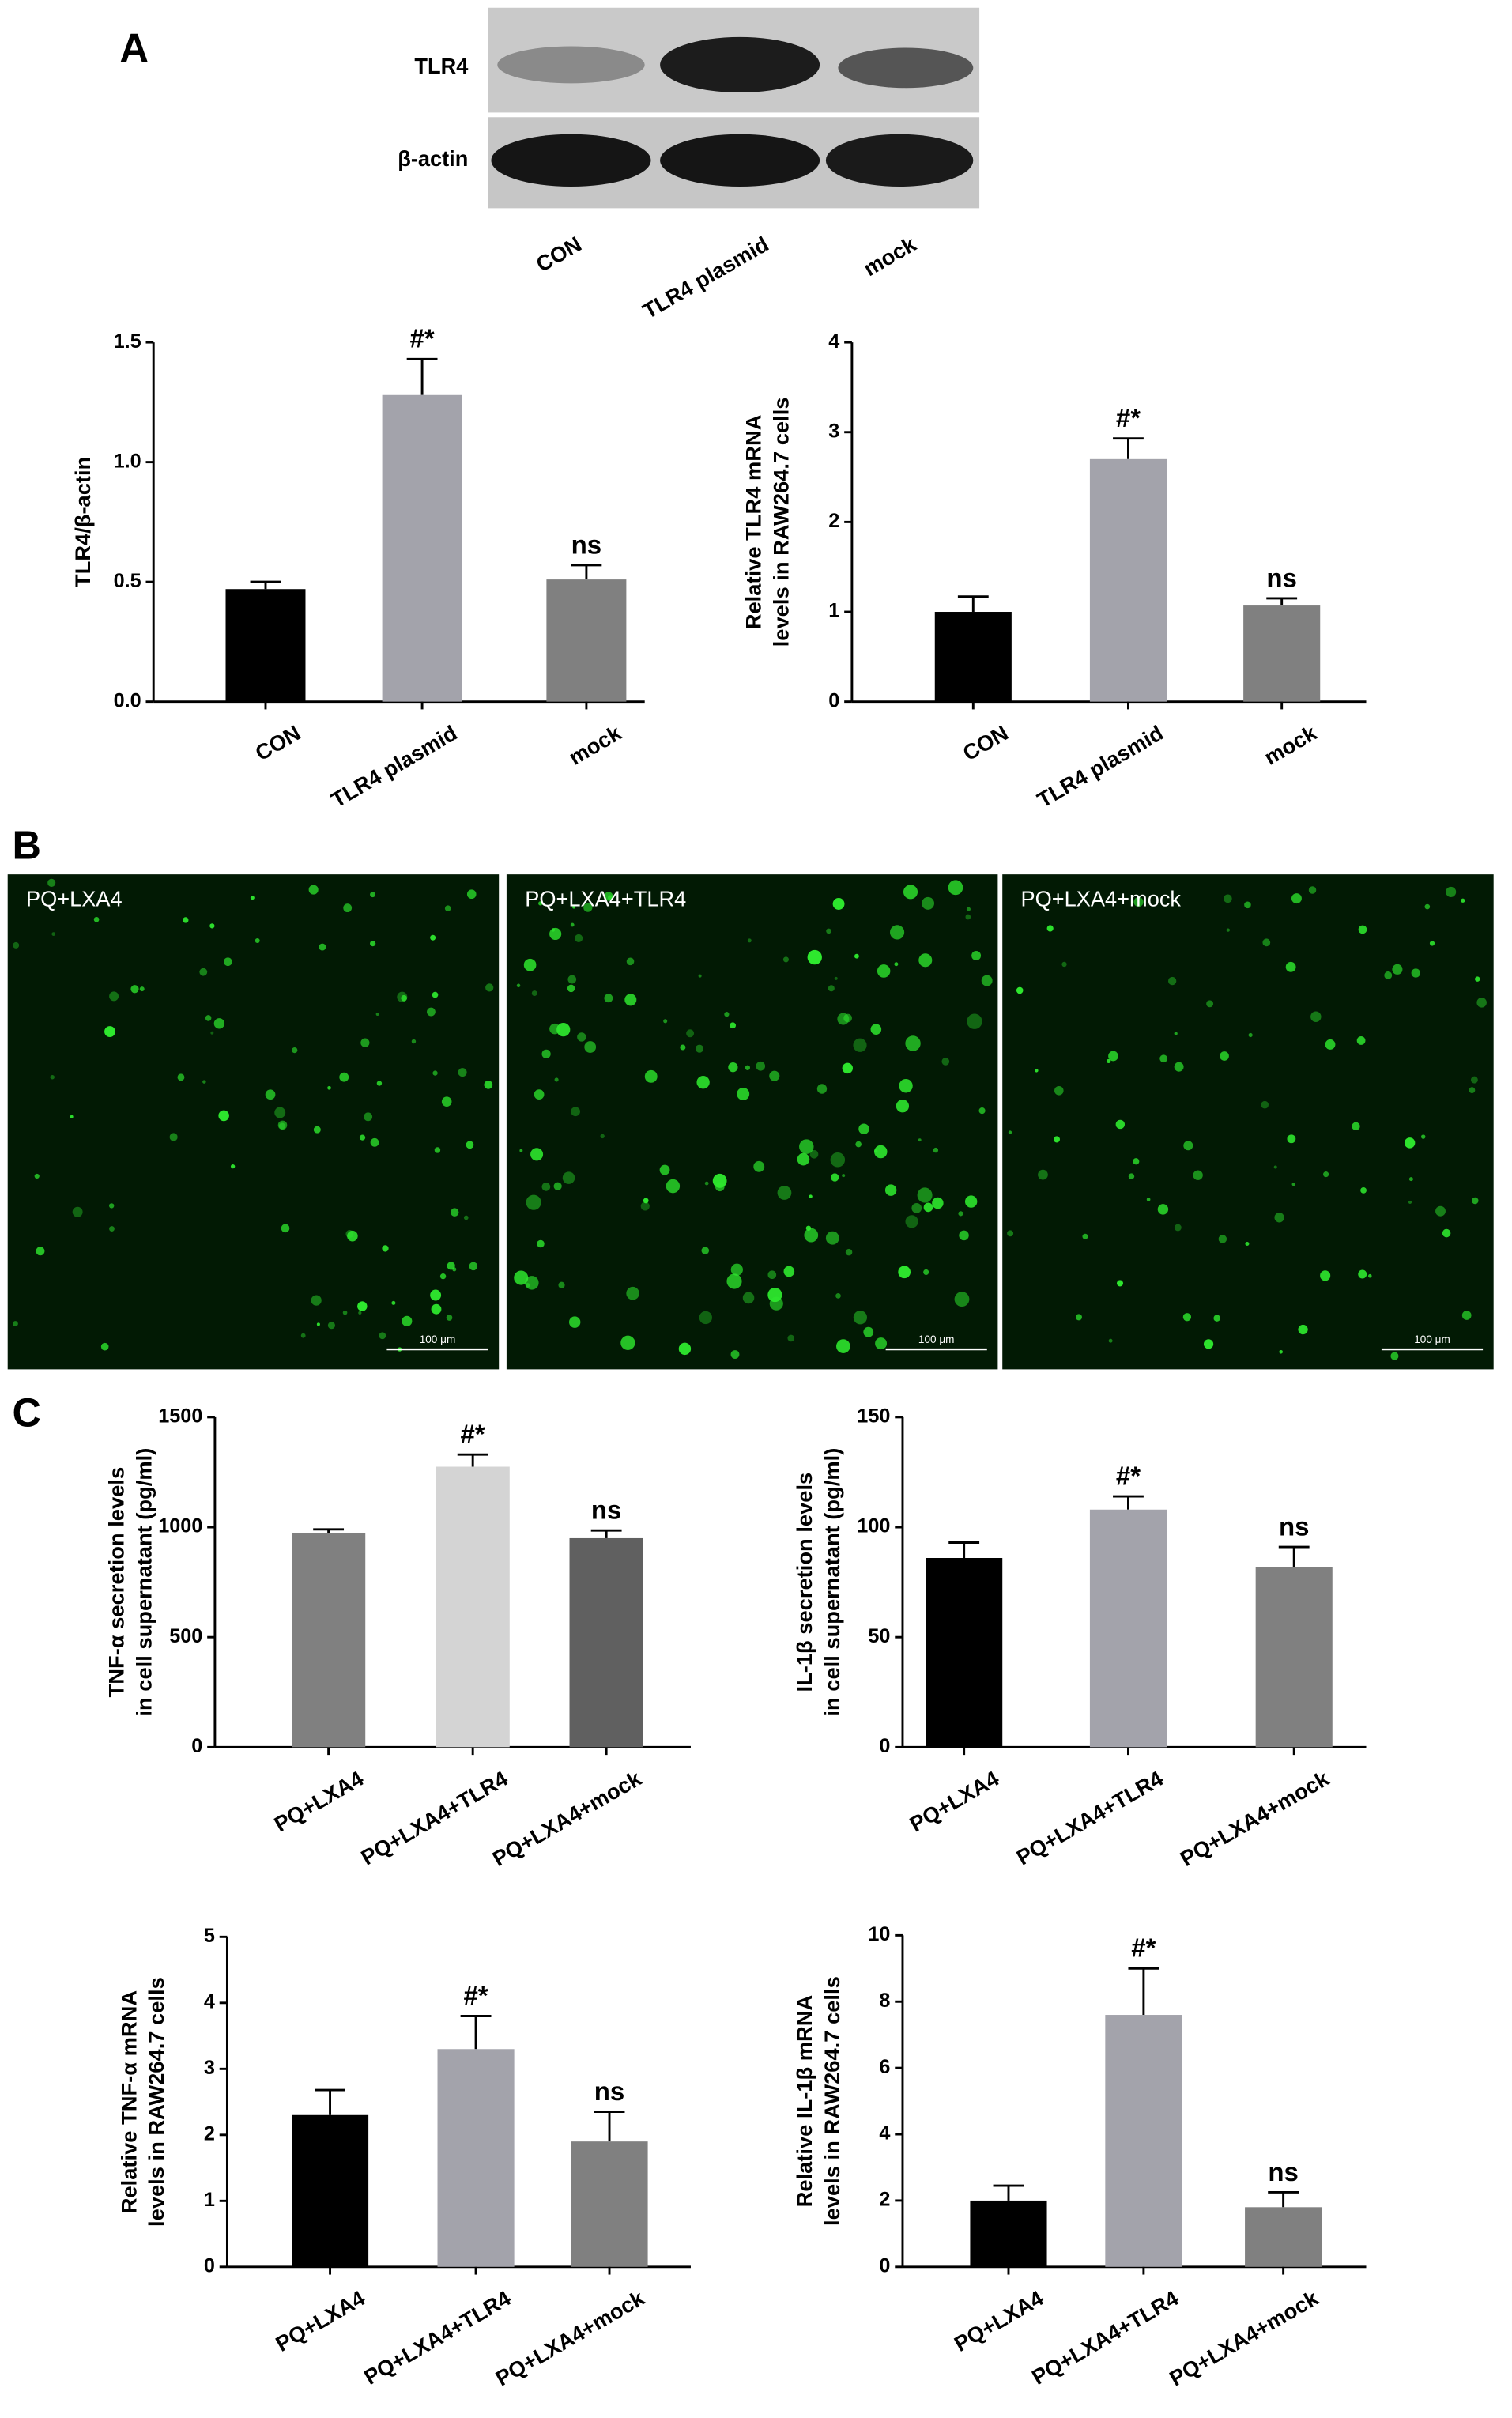  I want to click on y-axis-label: levels in RAW264.7 cells, so click(156, 2102).